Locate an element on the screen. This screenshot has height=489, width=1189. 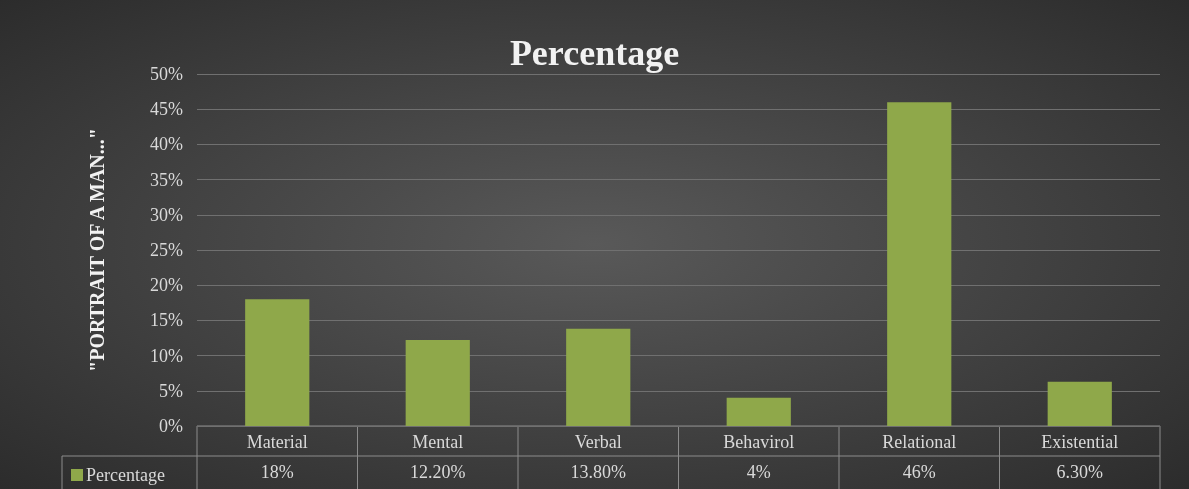
data-label: 4% is located at coordinates (758, 472).